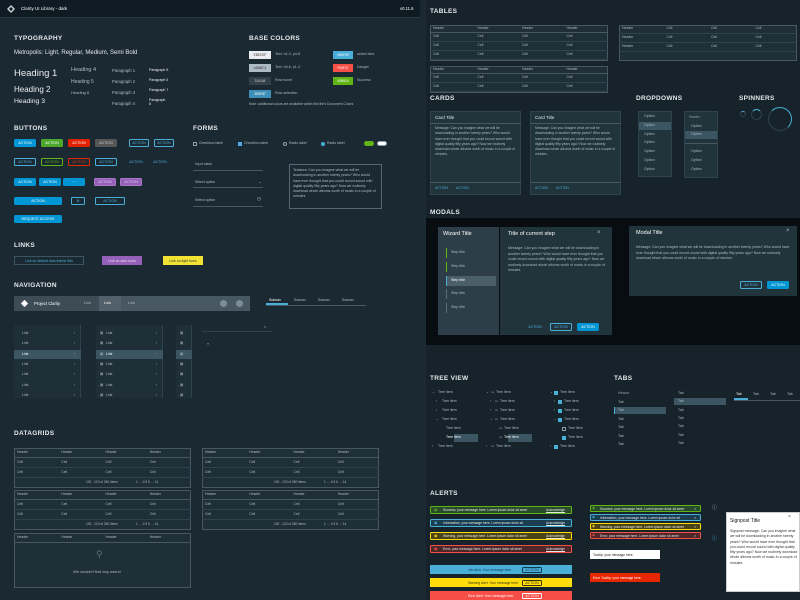 This screenshot has height=600, width=800. I want to click on subnav-active, so click(277, 300).